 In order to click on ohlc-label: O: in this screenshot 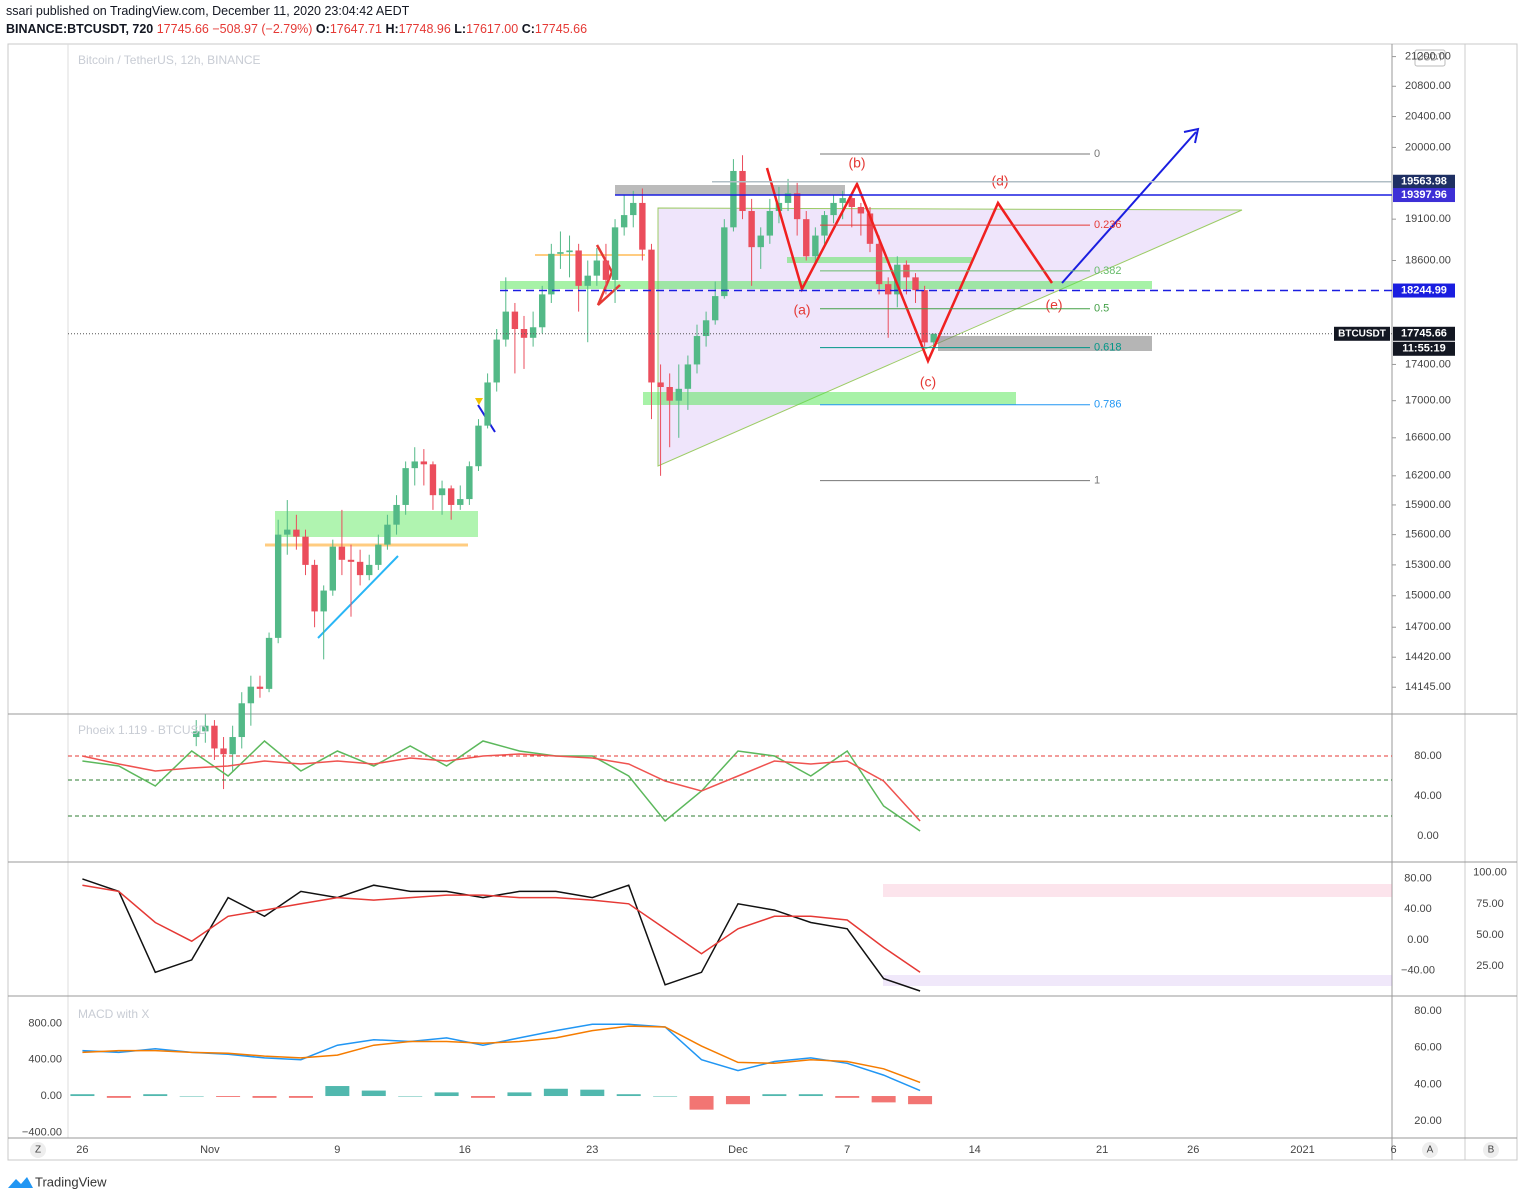, I will do `click(322, 29)`.